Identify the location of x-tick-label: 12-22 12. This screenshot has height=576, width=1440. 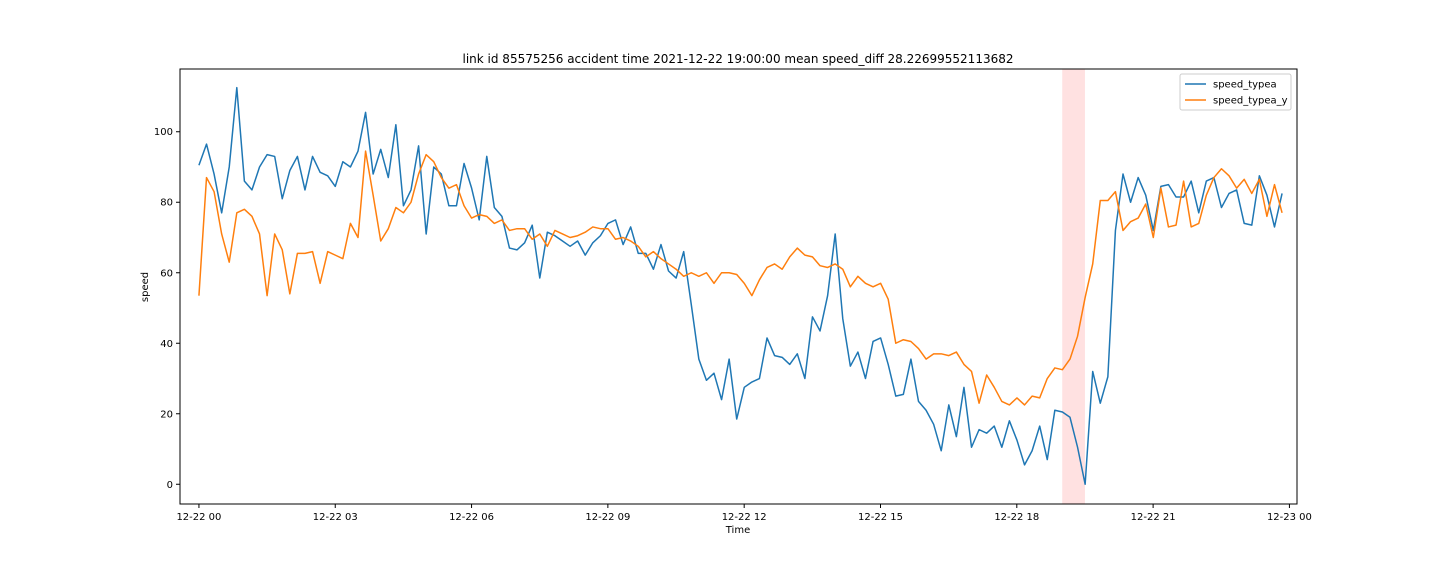
(744, 517).